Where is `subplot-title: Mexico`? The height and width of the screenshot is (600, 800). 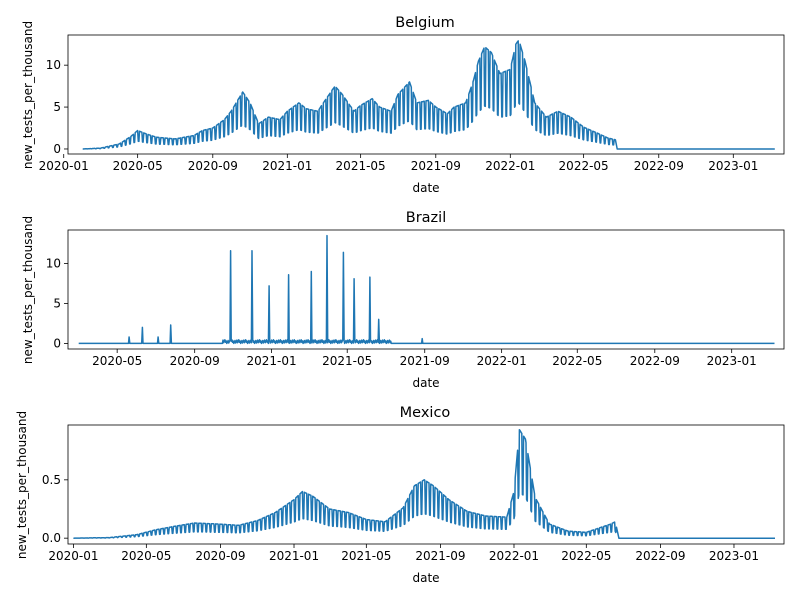
subplot-title: Mexico is located at coordinates (425, 413).